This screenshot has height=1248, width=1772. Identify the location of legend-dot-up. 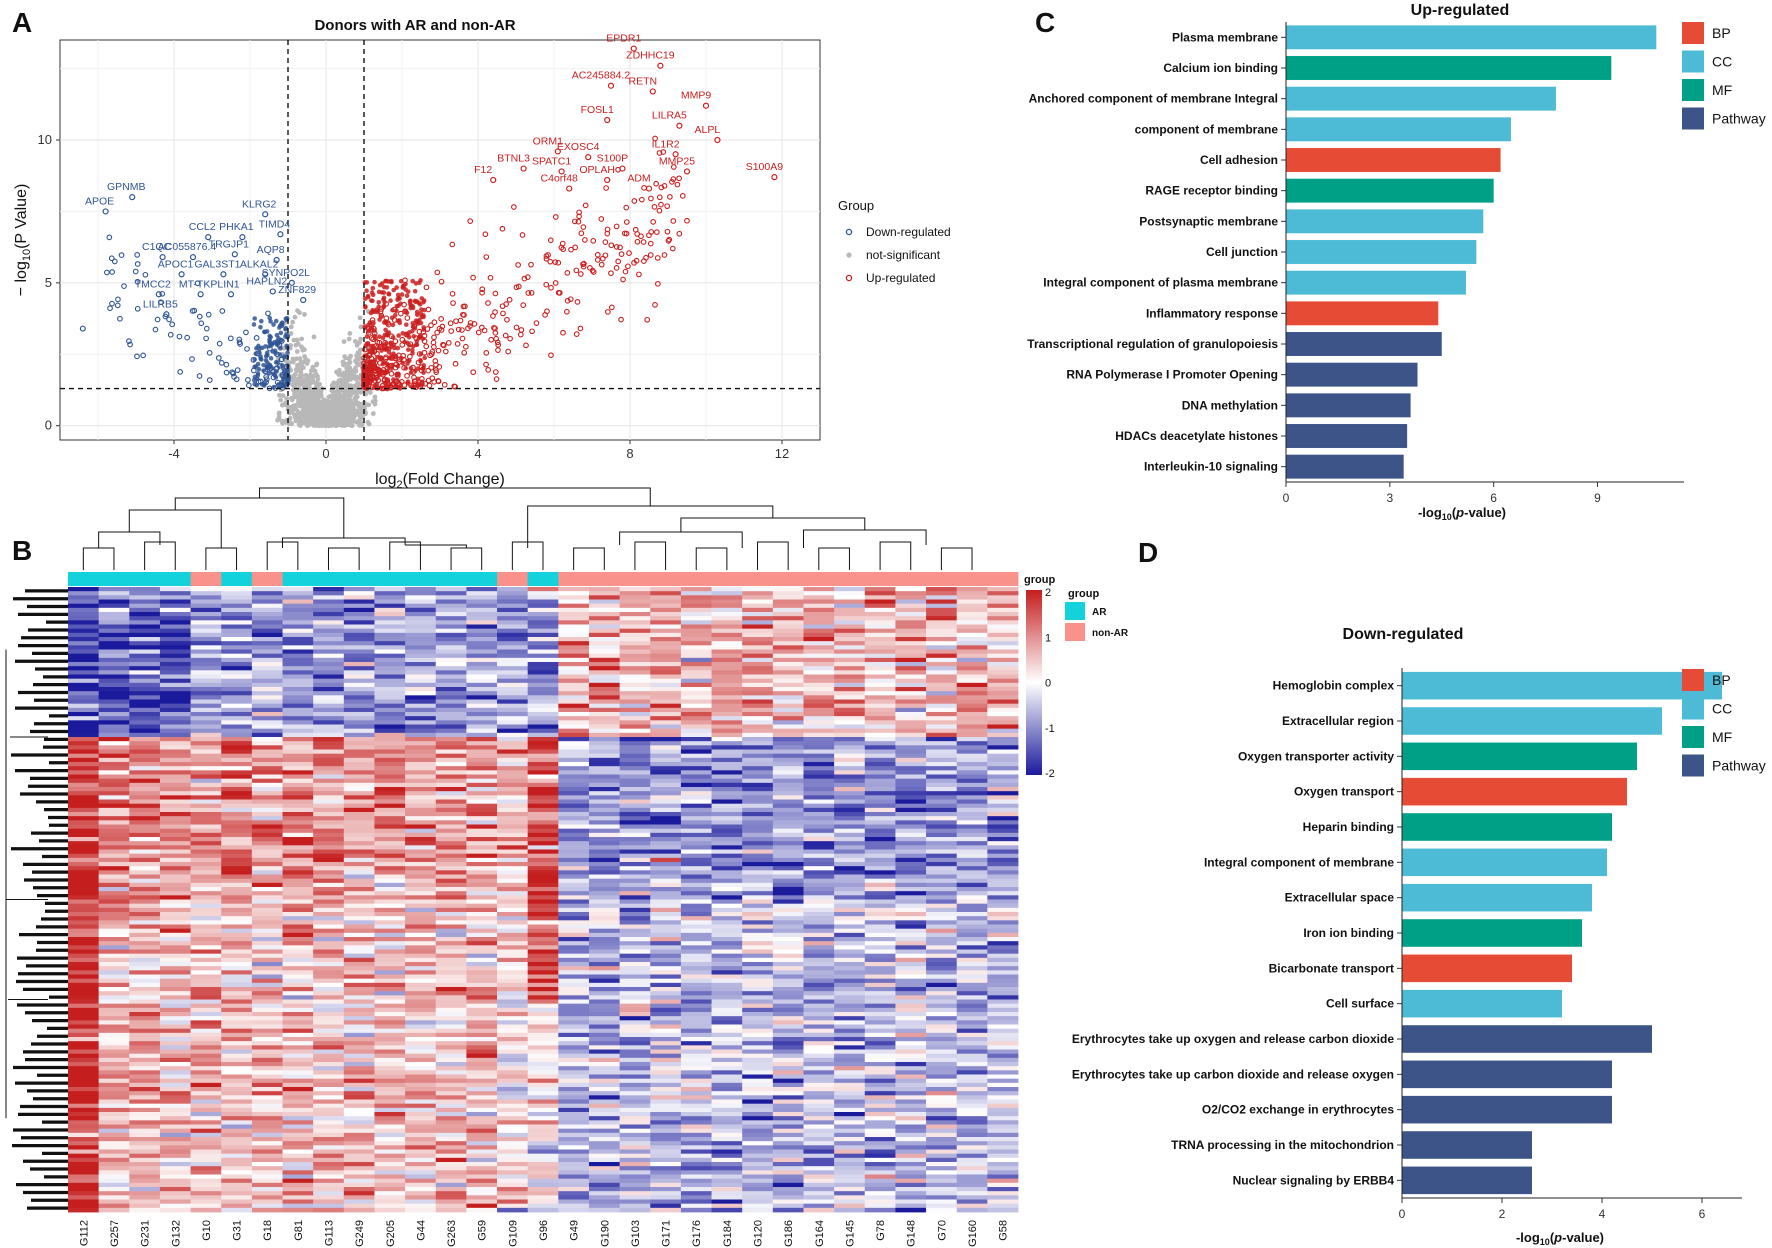
(849, 278).